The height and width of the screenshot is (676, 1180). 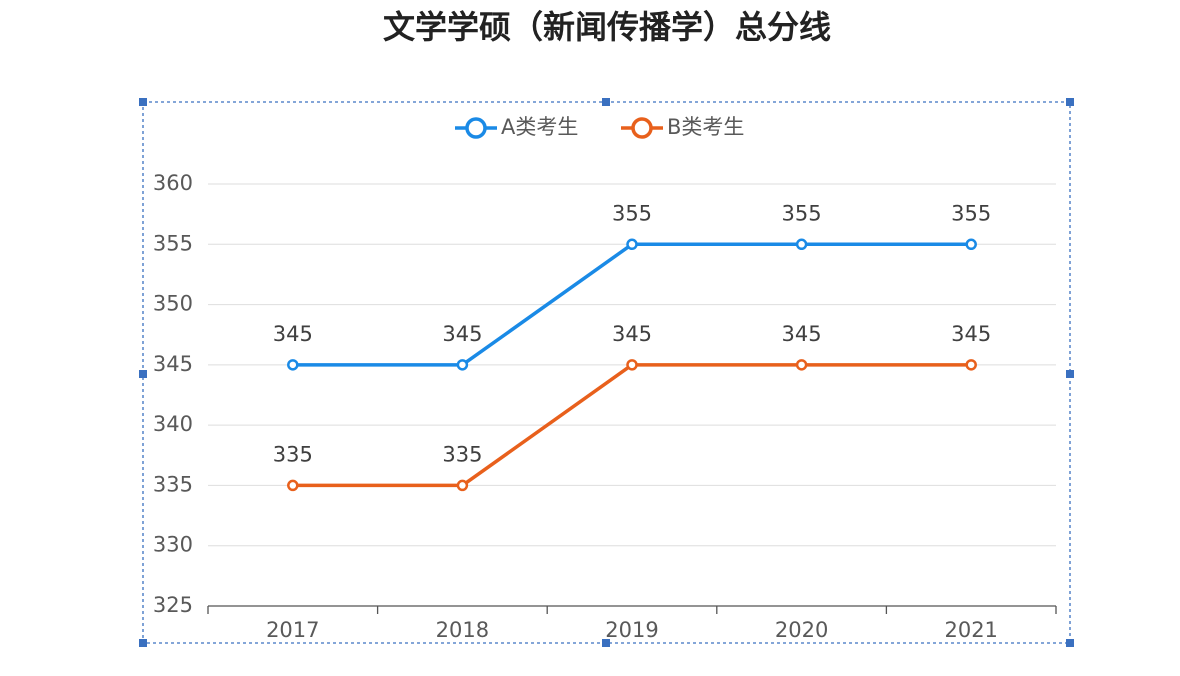 What do you see at coordinates (173, 545) in the screenshot?
I see `y-tick-label: 330` at bounding box center [173, 545].